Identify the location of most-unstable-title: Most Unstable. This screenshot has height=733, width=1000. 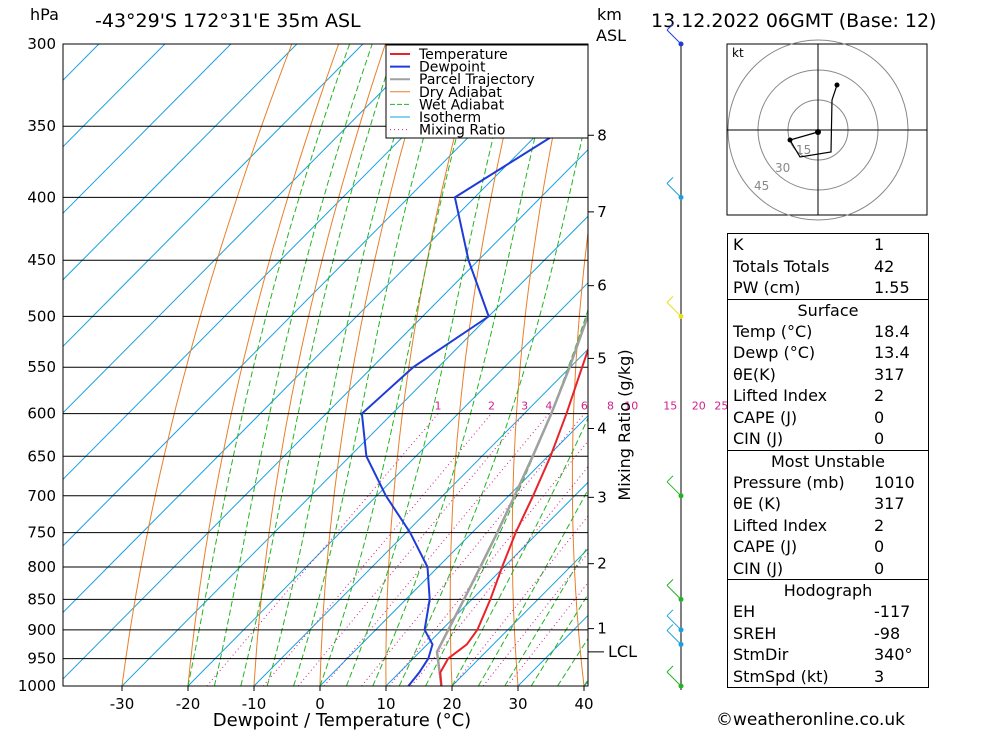
(828, 460).